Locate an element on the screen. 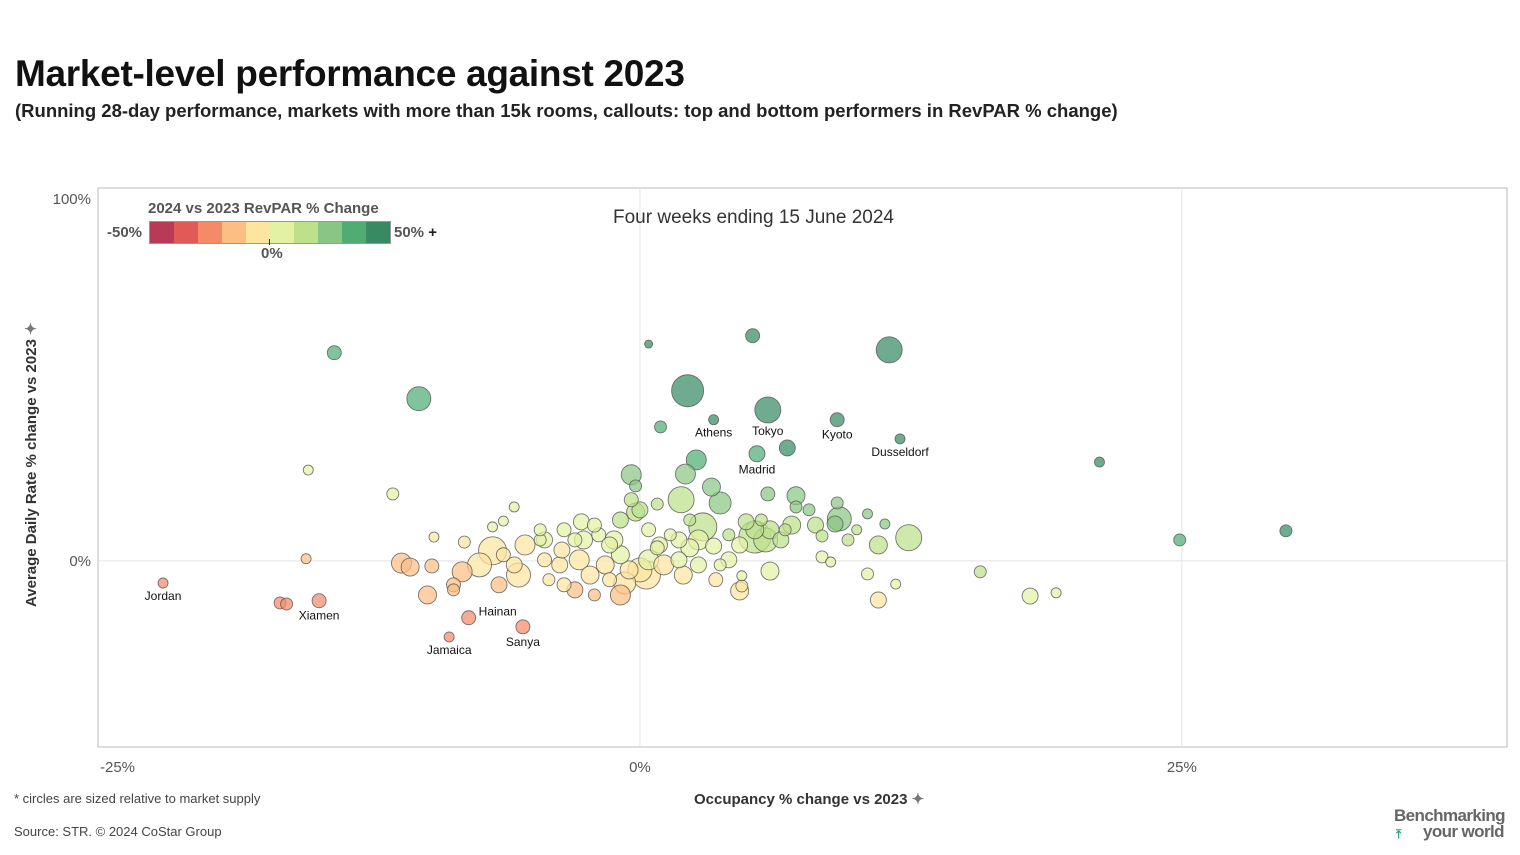 The width and height of the screenshot is (1520, 855). color-legend-ramp is located at coordinates (270, 233).